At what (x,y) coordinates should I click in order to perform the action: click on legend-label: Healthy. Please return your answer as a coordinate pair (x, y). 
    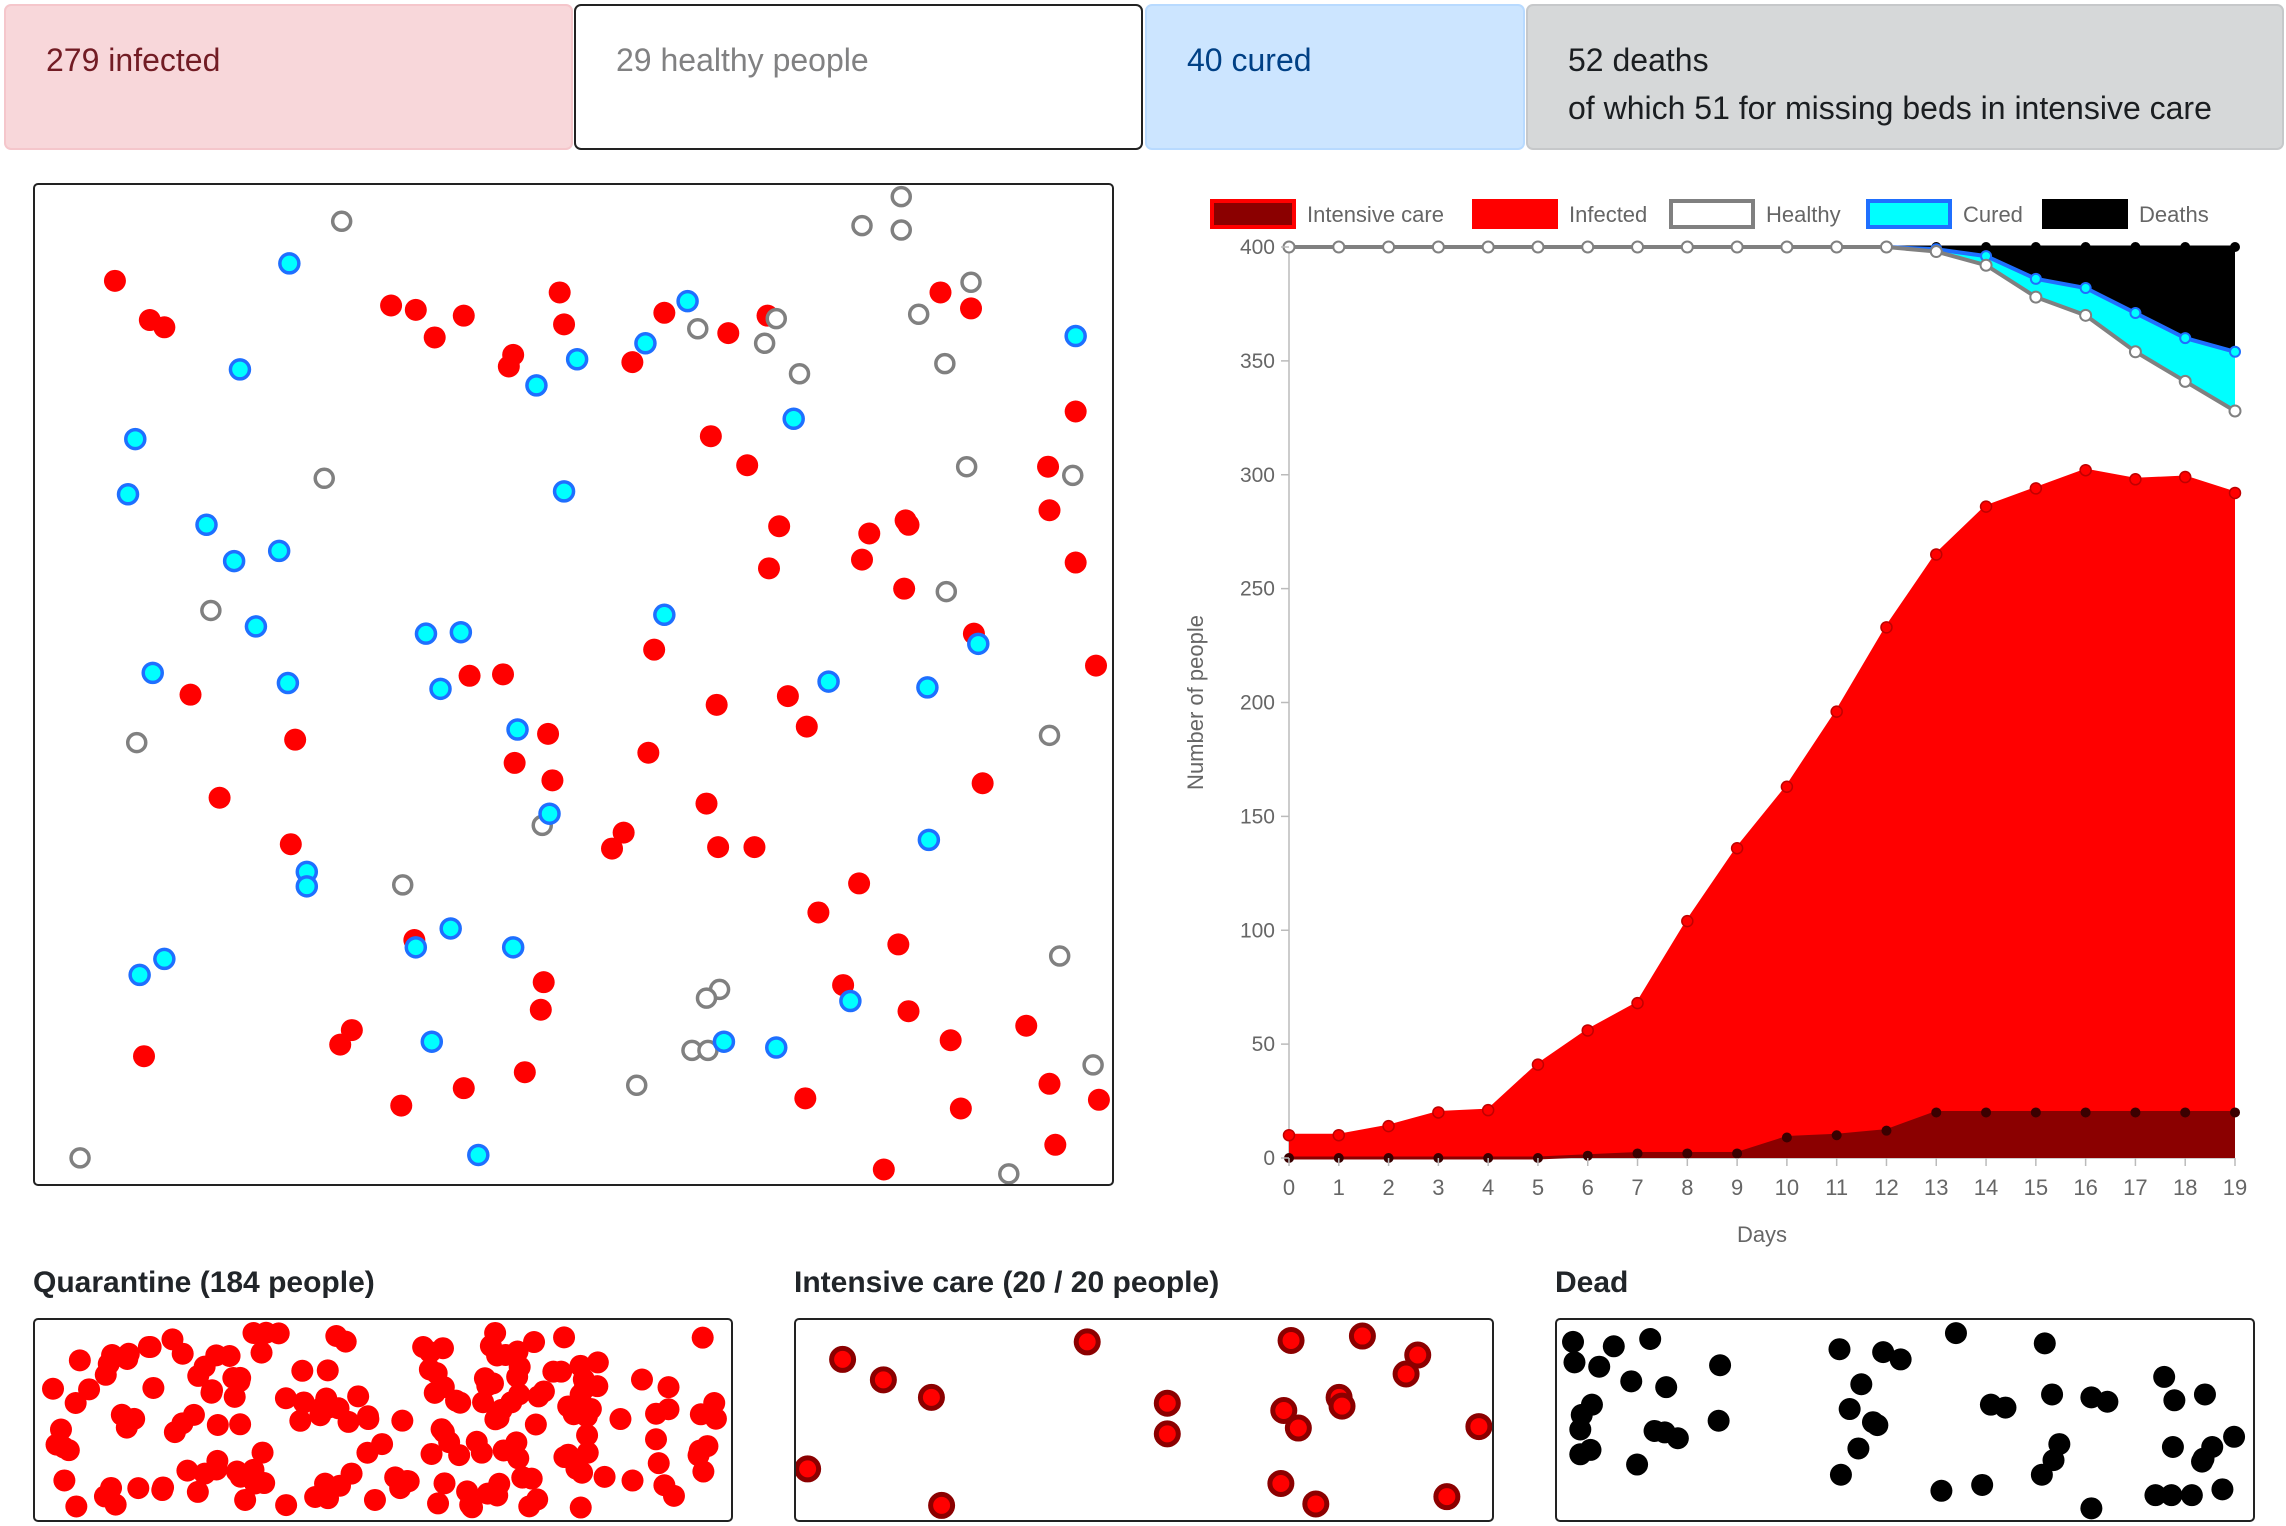
    Looking at the image, I should click on (1803, 214).